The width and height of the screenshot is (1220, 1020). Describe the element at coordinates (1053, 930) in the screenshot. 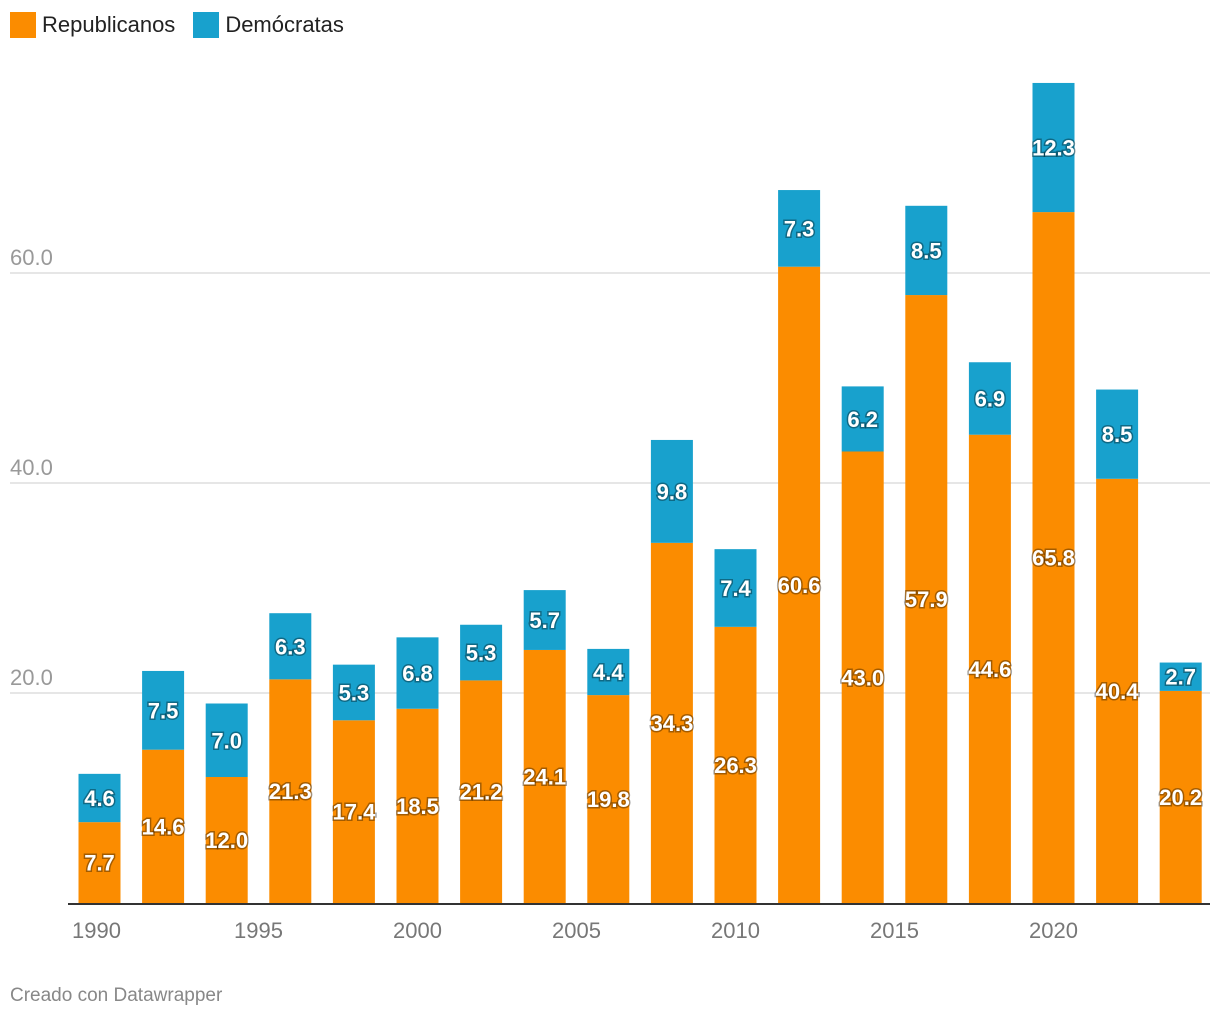

I see `x-tick-label: 2020` at that location.